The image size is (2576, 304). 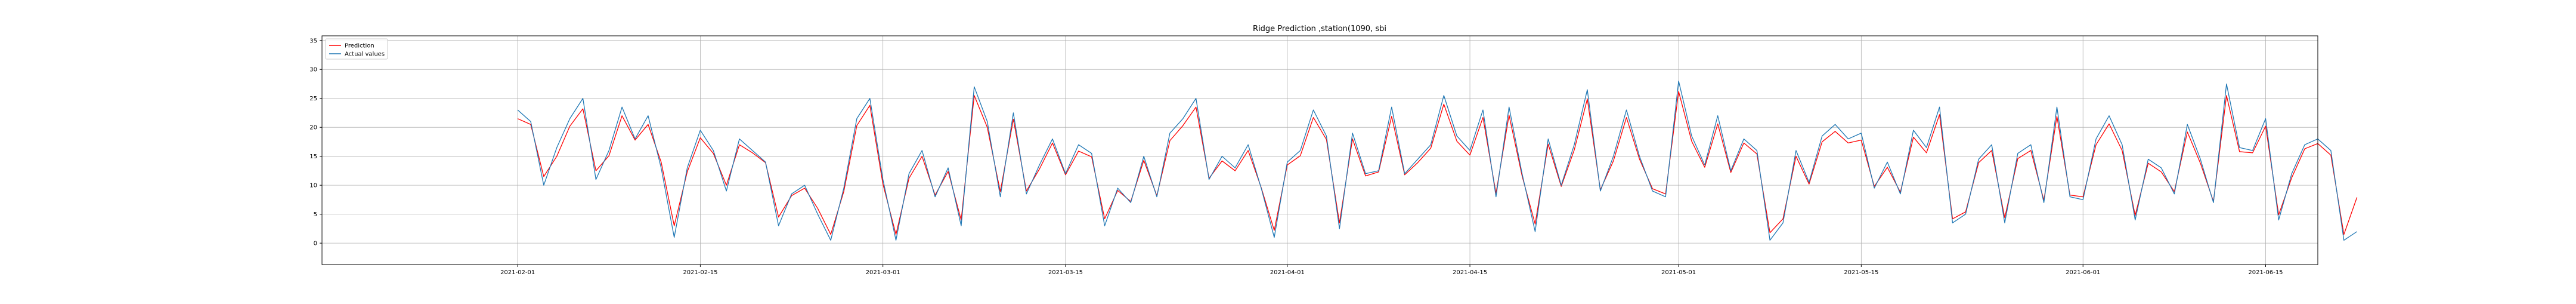 What do you see at coordinates (365, 55) in the screenshot?
I see `legend-label: Actual values` at bounding box center [365, 55].